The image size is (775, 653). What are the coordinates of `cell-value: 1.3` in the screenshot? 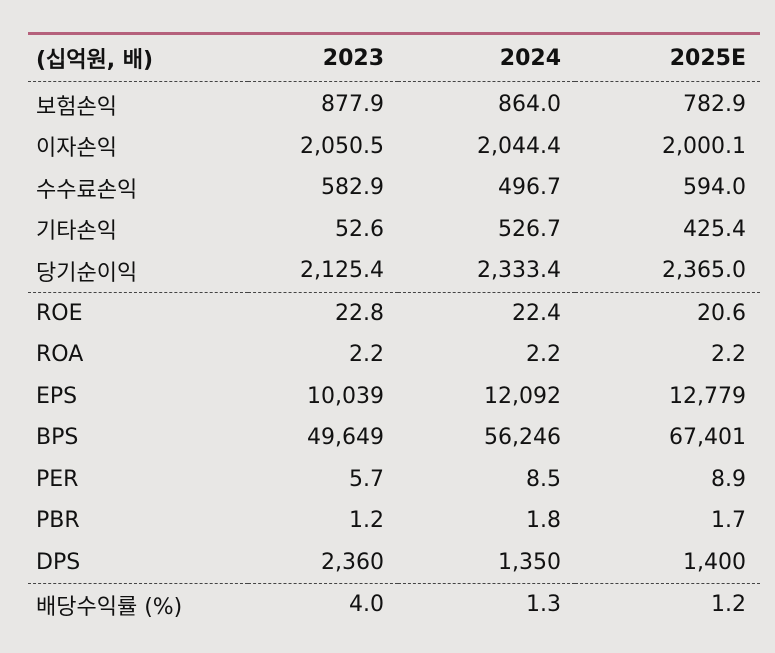 It's located at (543, 605).